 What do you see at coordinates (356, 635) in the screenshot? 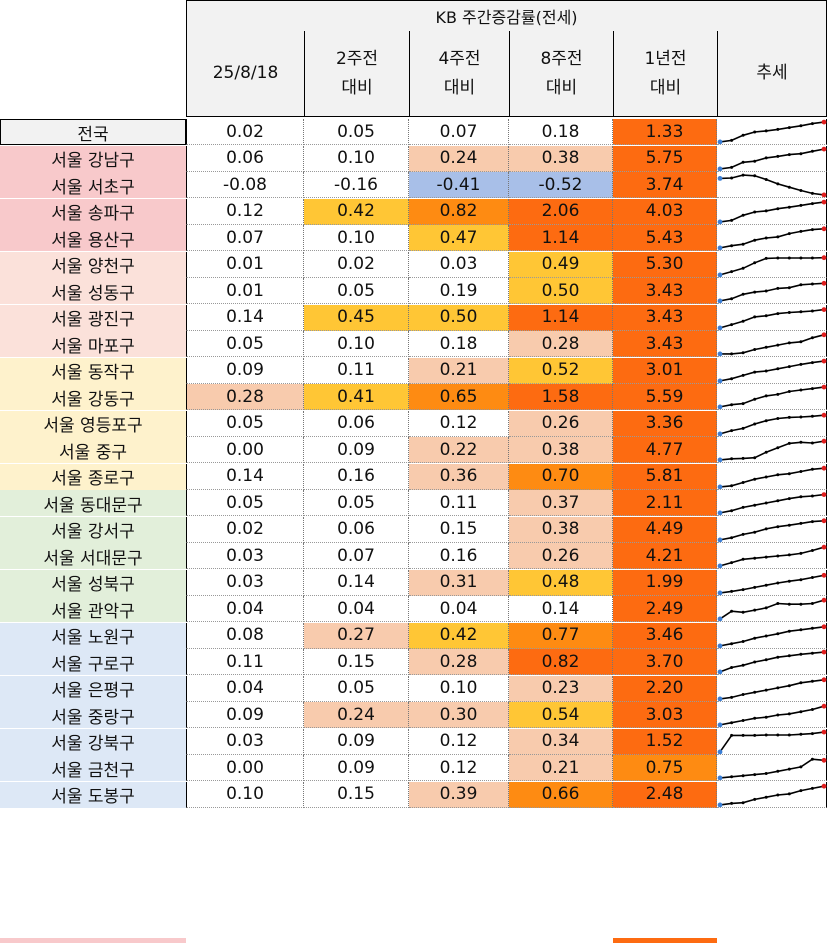
I see `value-cell: 0.27` at bounding box center [356, 635].